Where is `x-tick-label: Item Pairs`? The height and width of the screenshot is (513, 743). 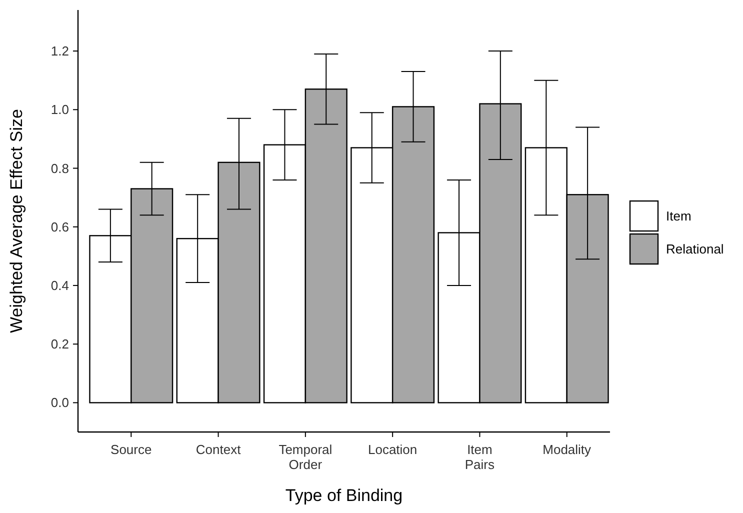 x-tick-label: Item Pairs is located at coordinates (480, 457).